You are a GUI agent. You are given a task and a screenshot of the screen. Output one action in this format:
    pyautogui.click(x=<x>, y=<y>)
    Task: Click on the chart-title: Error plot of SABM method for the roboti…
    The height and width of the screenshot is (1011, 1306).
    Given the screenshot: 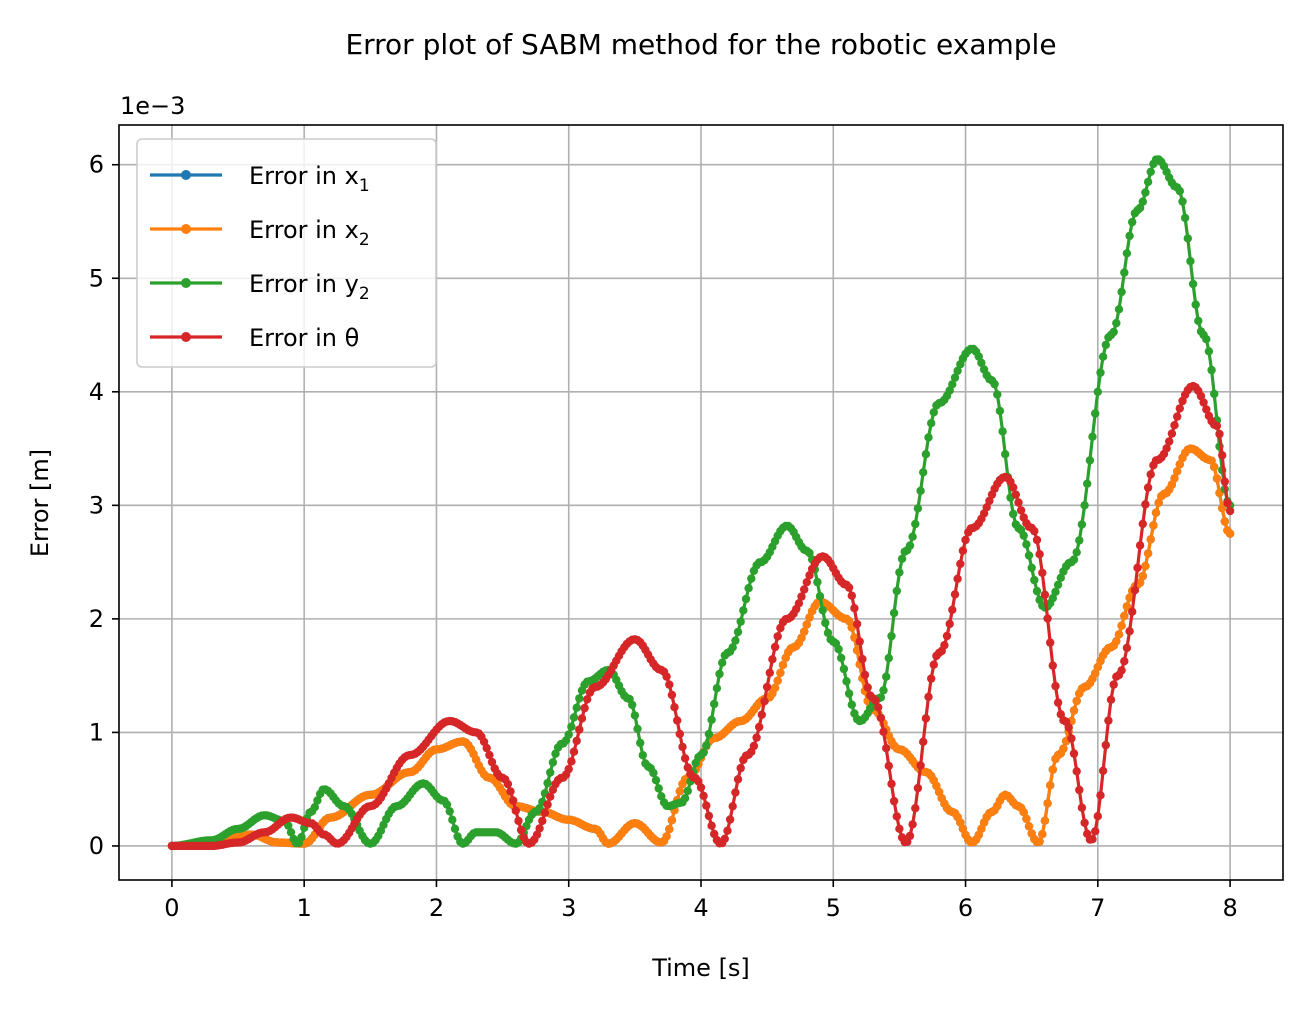 What is the action you would take?
    pyautogui.click(x=700, y=44)
    